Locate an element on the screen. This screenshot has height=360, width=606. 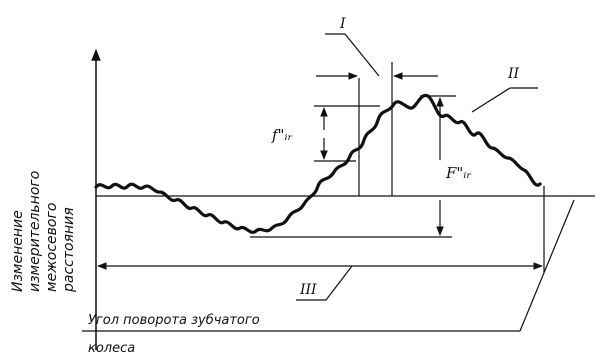
label-two: II is located at coordinates (513, 74).